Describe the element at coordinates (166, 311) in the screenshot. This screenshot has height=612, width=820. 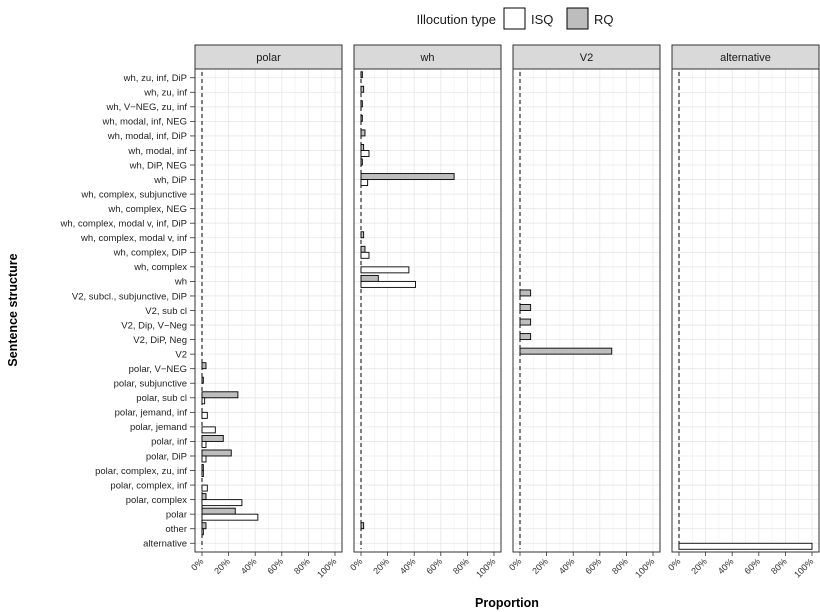
I see `y-tick-label: V2, sub cl` at that location.